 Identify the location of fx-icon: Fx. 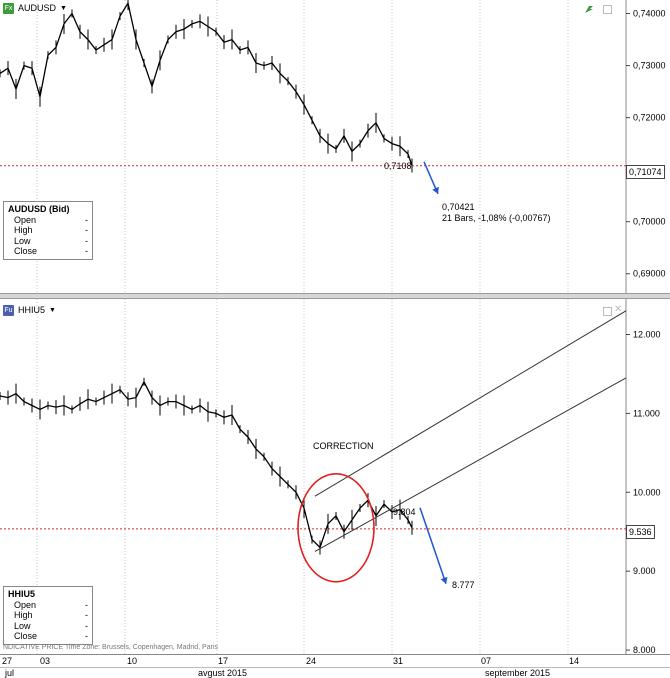
(8, 8).